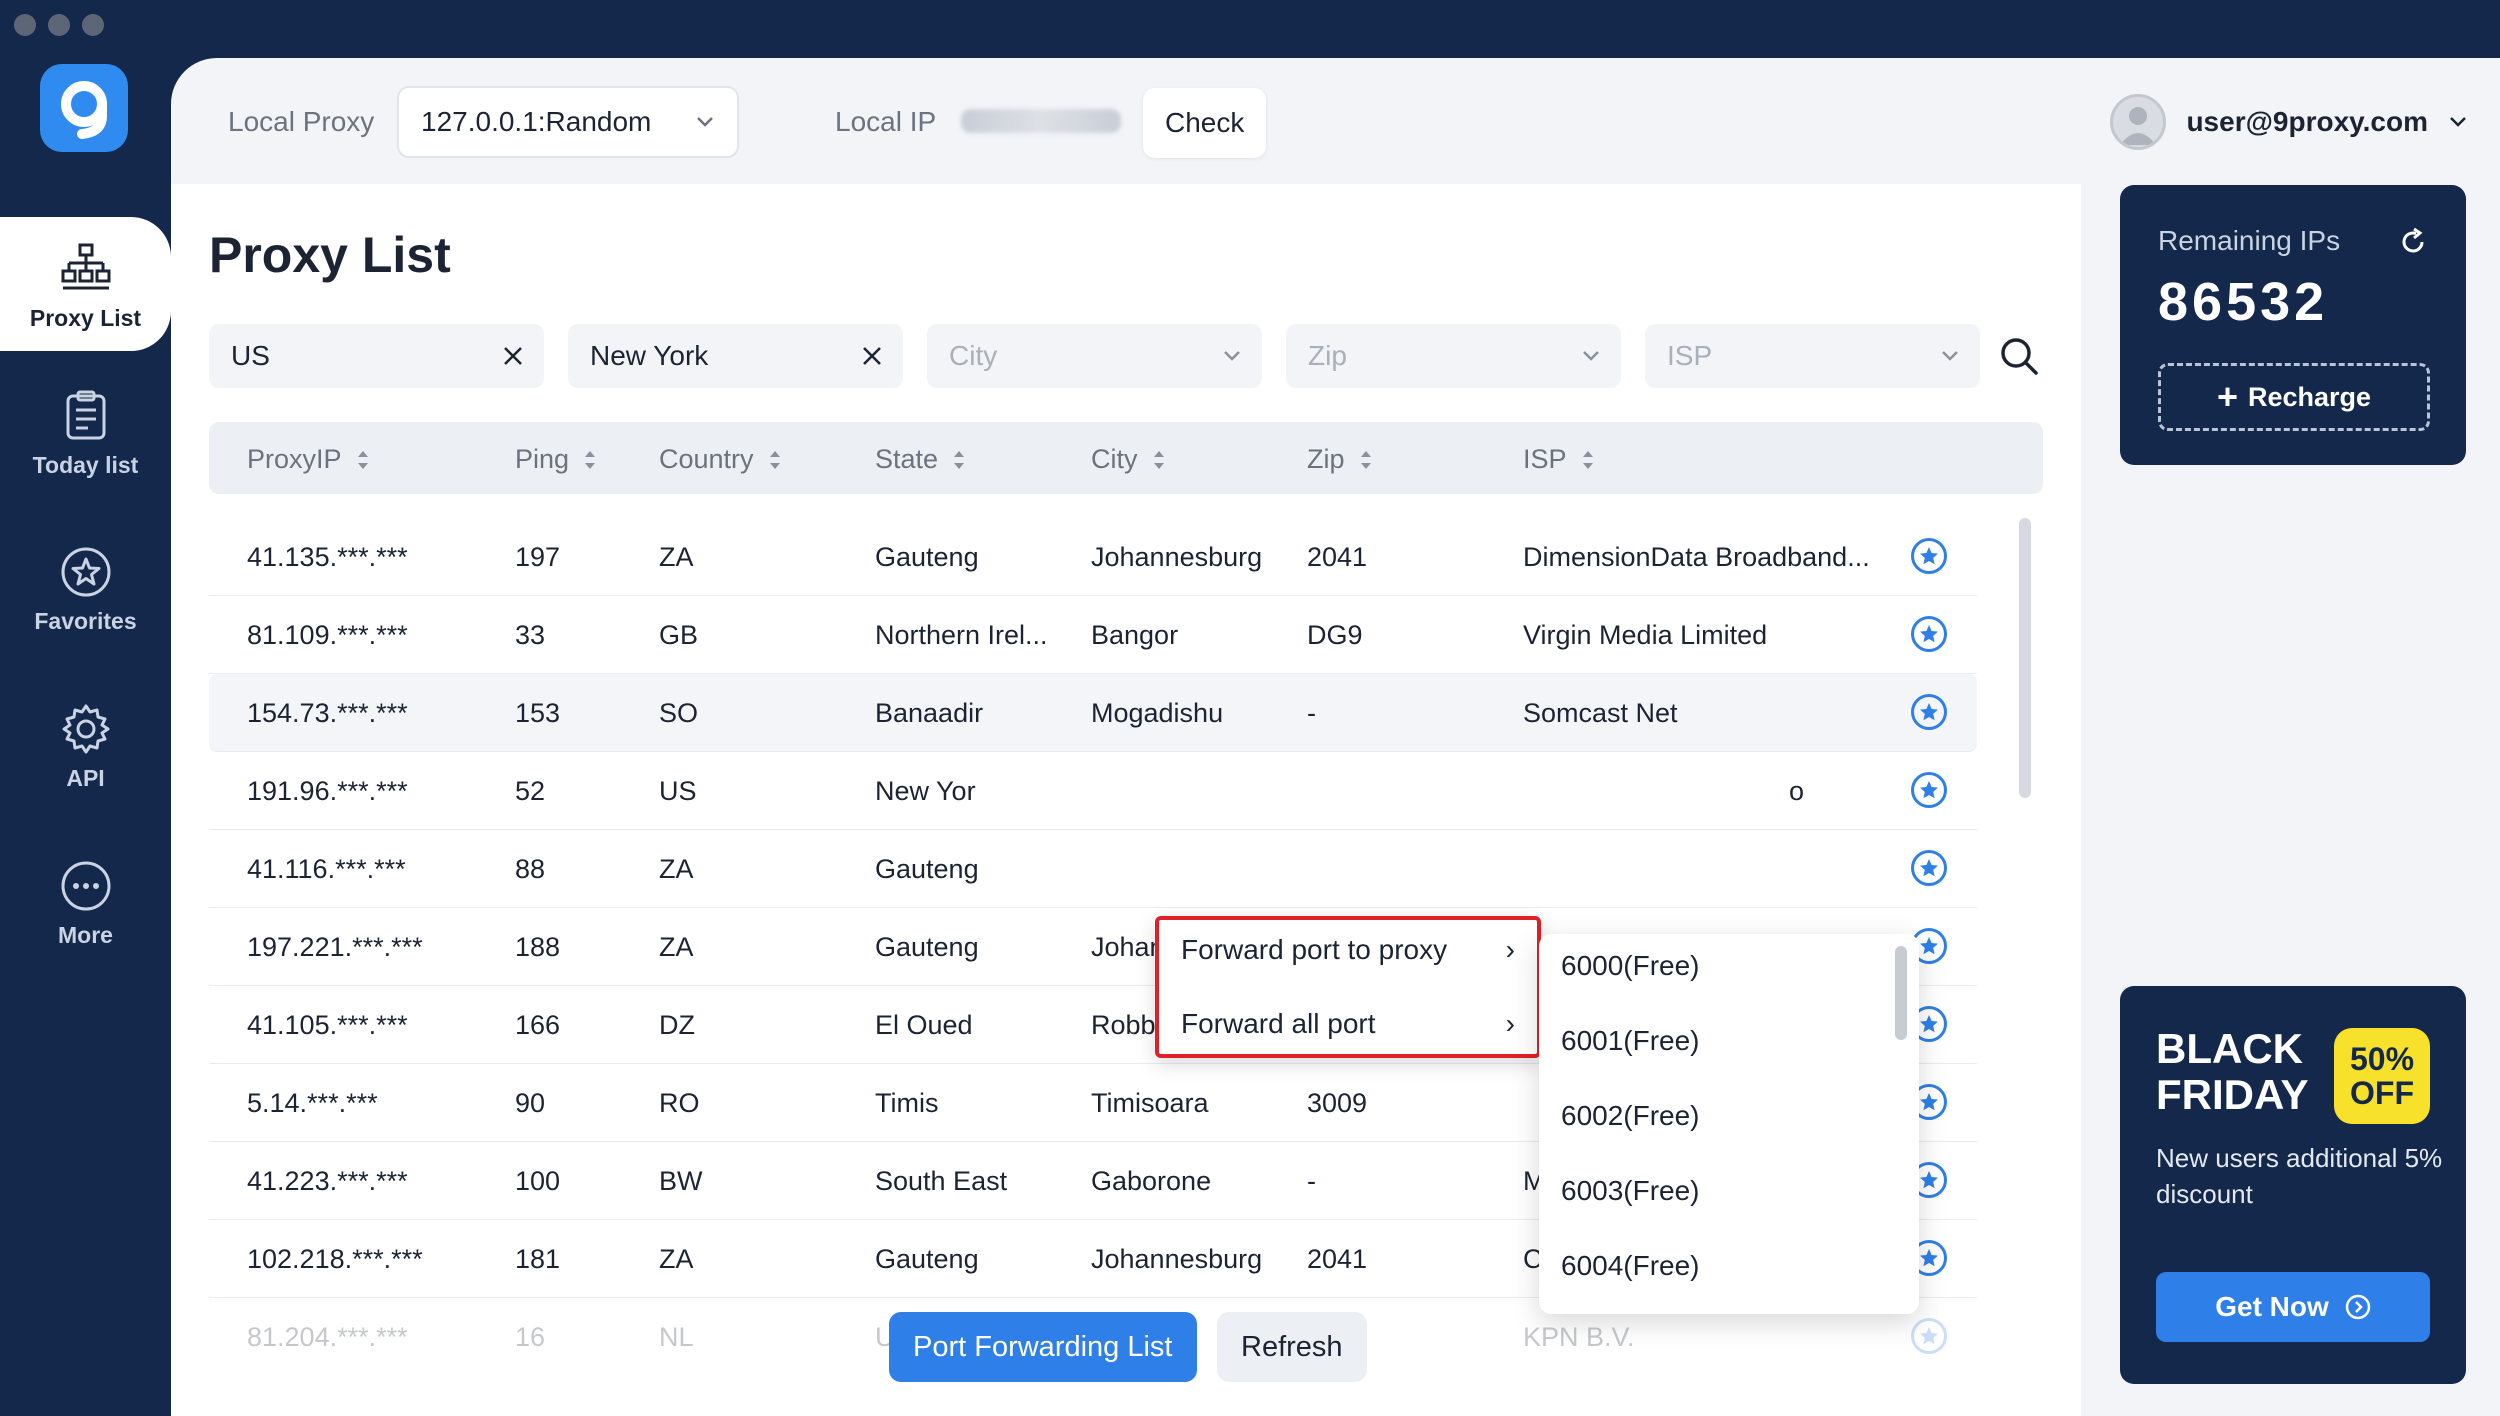 The width and height of the screenshot is (2500, 1416). Describe the element at coordinates (1093, 869) in the screenshot. I see `table-row: 41.116.***.*** 88 ZA Gauteng` at that location.